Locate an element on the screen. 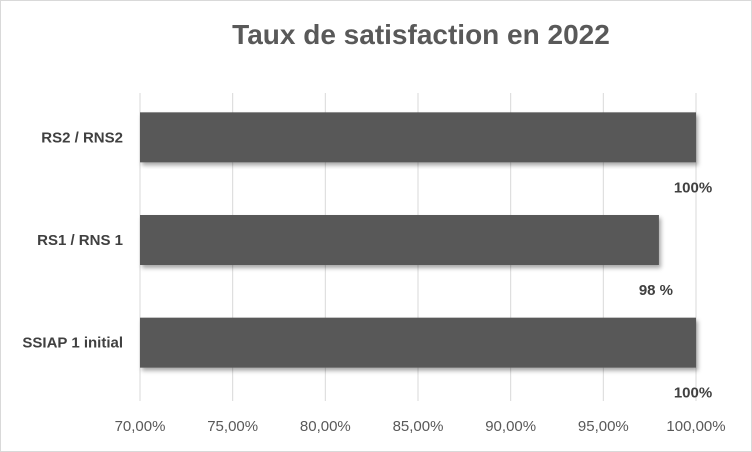 This screenshot has width=752, height=452. x-tick-label: 100,00% is located at coordinates (695, 426).